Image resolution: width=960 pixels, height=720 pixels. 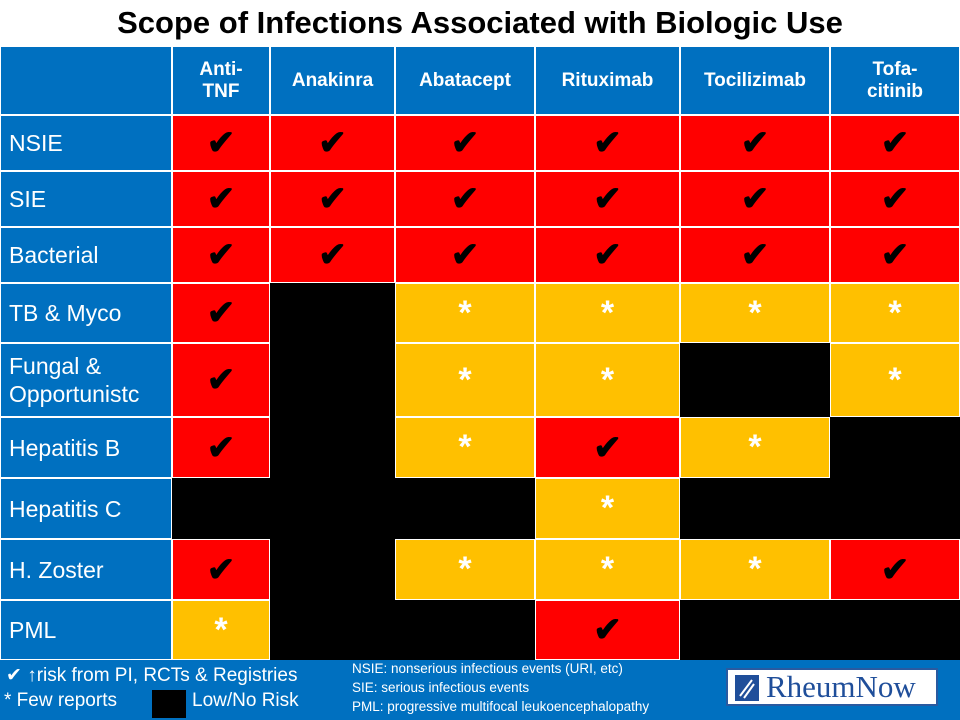 I want to click on column-header: Anti- TNF, so click(x=221, y=80).